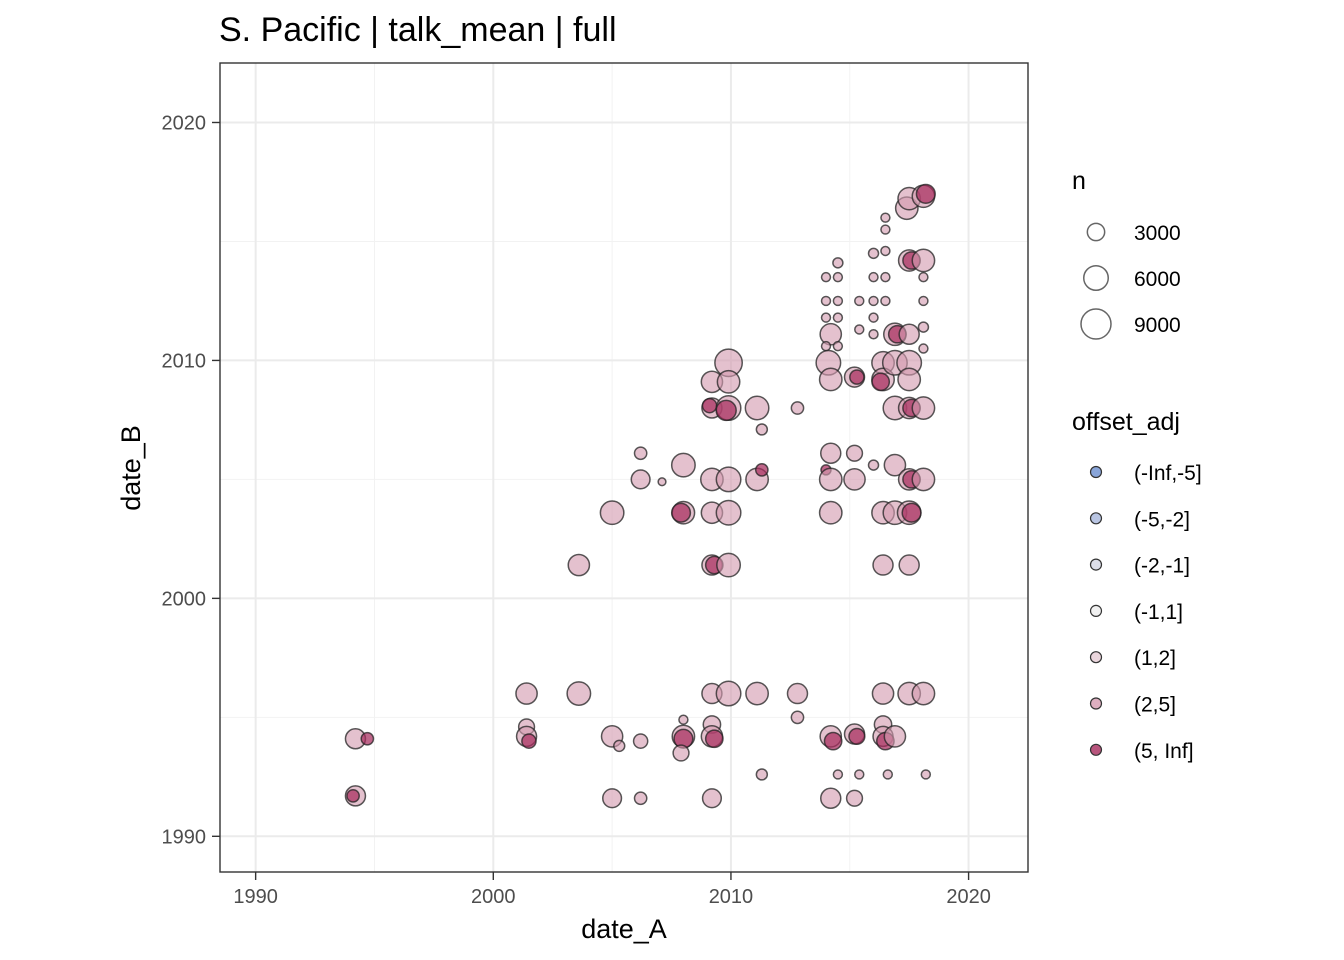 The height and width of the screenshot is (960, 1344). What do you see at coordinates (624, 929) in the screenshot?
I see `x-axis-title: date_A` at bounding box center [624, 929].